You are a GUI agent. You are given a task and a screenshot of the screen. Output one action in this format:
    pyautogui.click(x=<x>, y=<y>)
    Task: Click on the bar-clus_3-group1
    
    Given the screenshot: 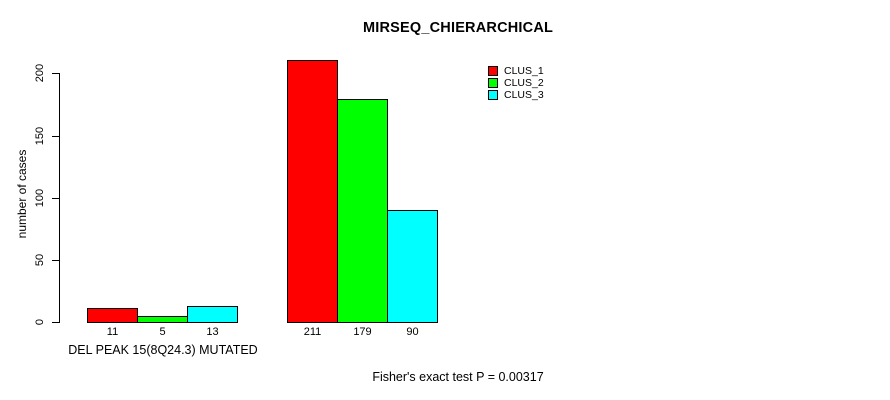 What is the action you would take?
    pyautogui.click(x=212, y=314)
    